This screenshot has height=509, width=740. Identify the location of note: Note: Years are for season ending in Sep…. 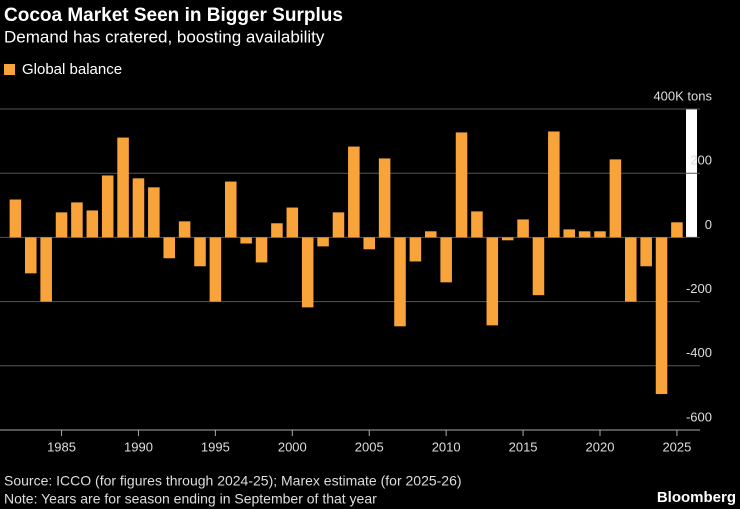
(190, 499).